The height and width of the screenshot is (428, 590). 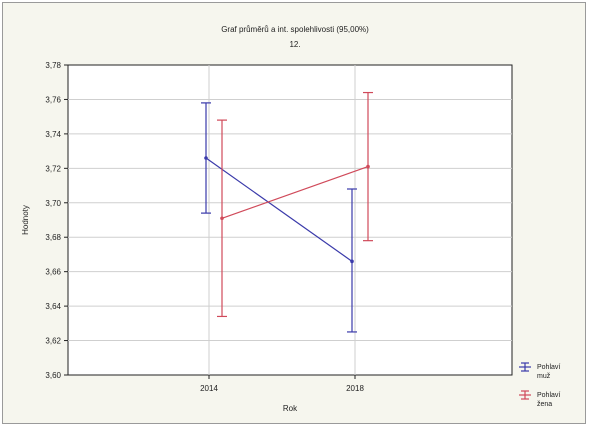 I want to click on legend: Pohlaví muž Pohlaví žena, so click(x=539, y=385).